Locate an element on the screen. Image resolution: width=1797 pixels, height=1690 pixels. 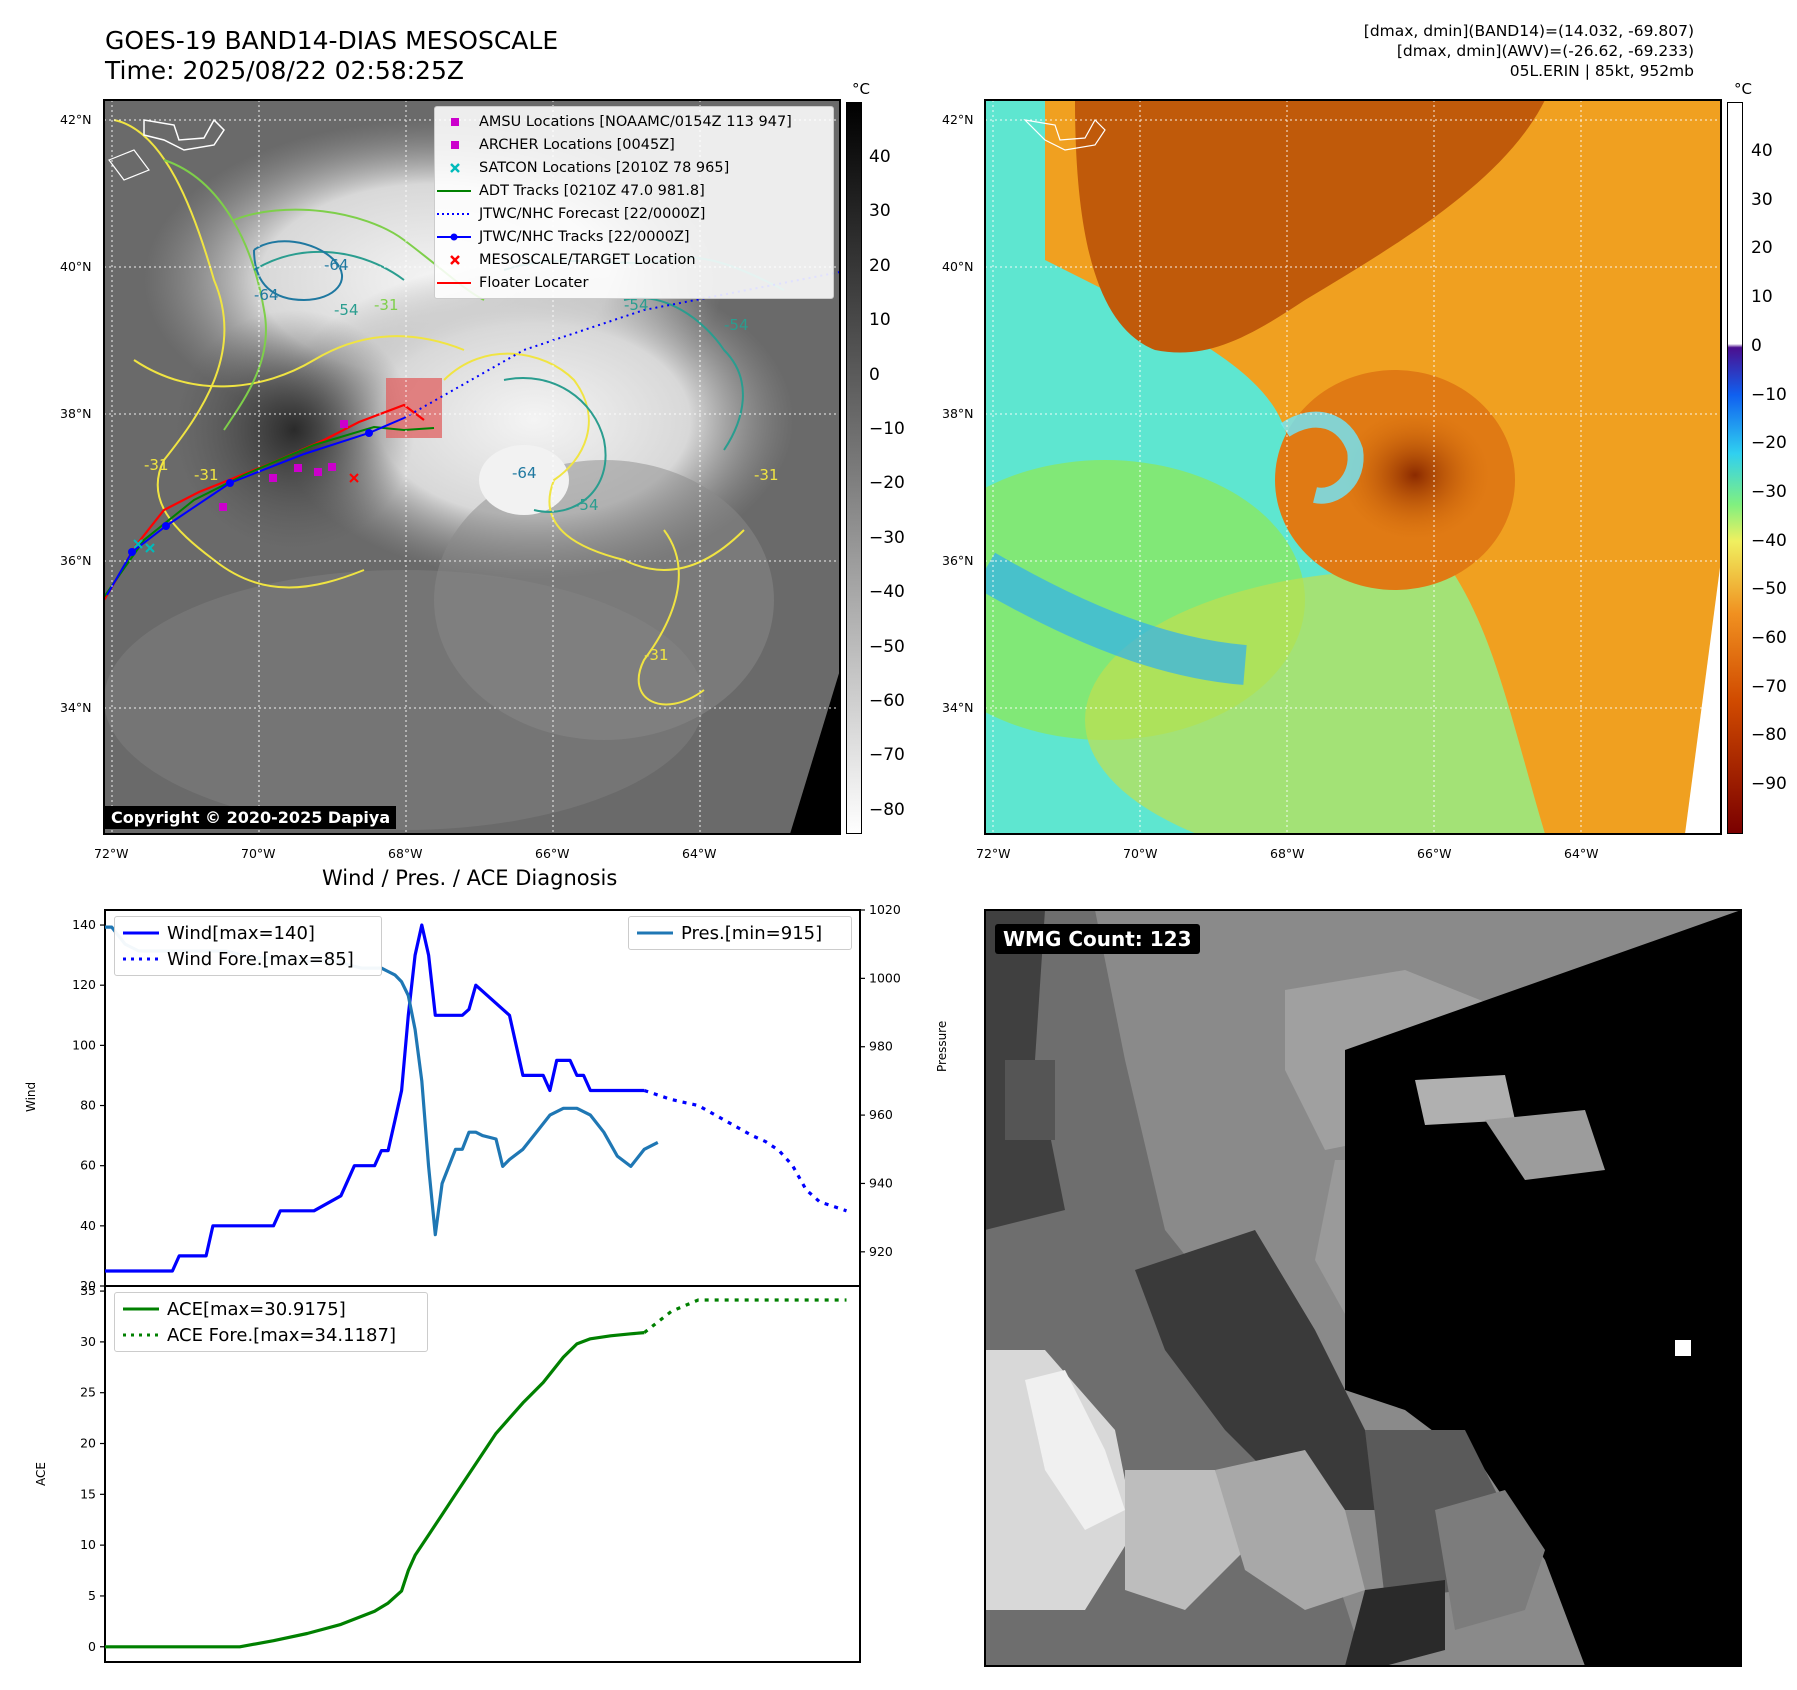
lat-label: 40°N is located at coordinates (76, 266).